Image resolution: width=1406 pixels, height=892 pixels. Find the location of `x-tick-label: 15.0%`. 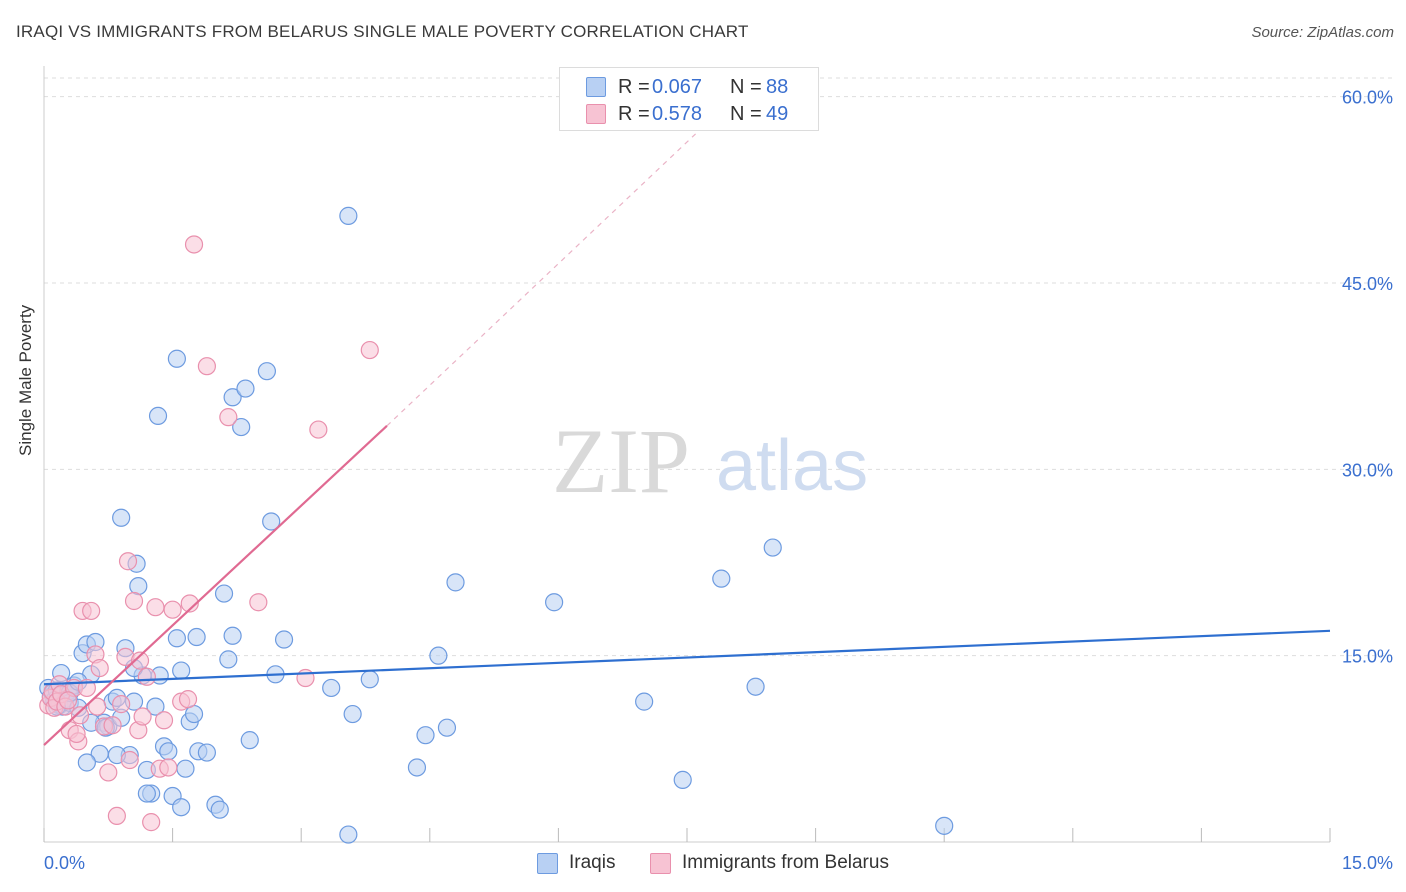

x-tick-label: 15.0% is located at coordinates (1367, 863).